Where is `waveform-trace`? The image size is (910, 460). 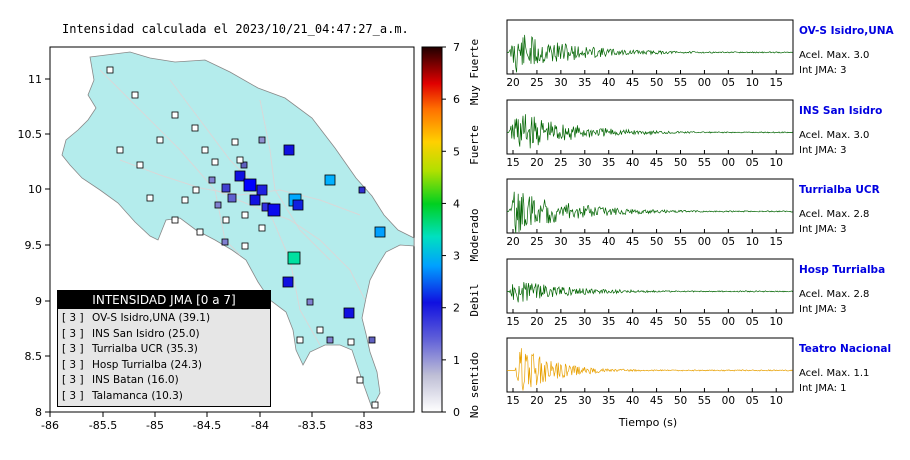
waveform-trace is located at coordinates (650, 131).